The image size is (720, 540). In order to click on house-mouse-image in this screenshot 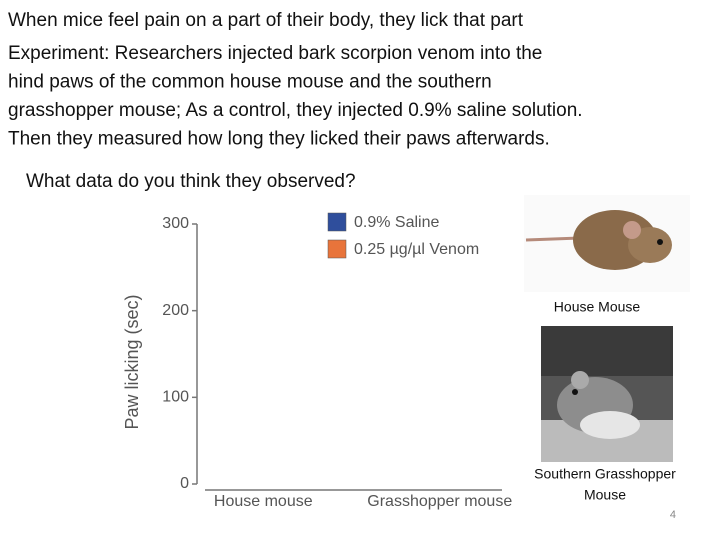, I will do `click(607, 243)`.